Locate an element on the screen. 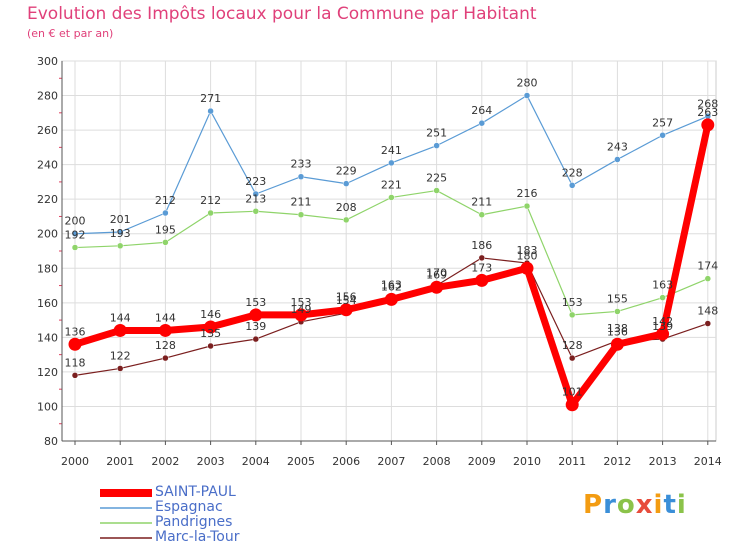  legend-label-espagnac: Espagnac is located at coordinates (189, 507).